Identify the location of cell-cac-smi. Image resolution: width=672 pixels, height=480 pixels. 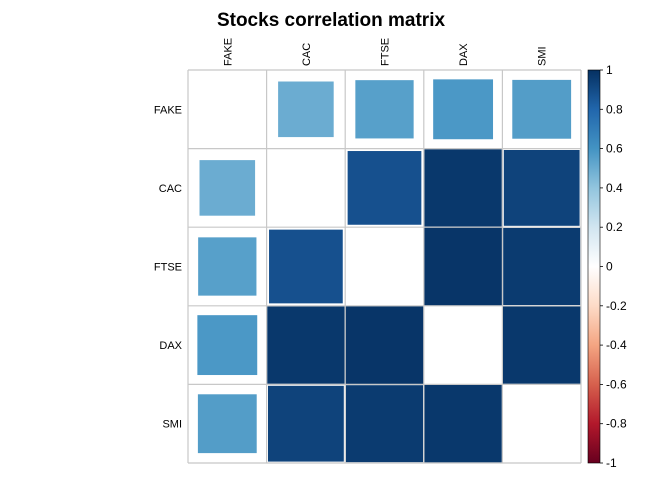
(541, 188).